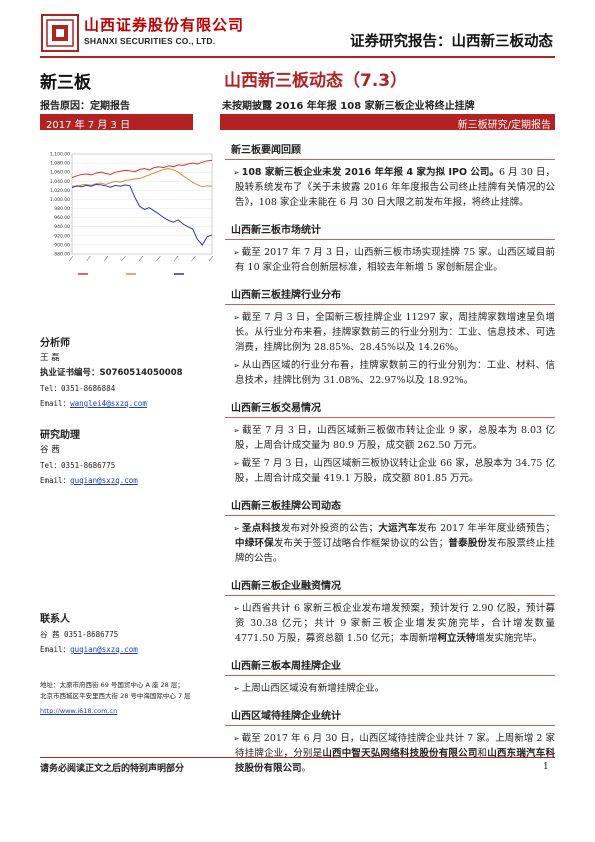  Describe the element at coordinates (104, 480) in the screenshot. I see `assistant-email: guqian@sxzq.com` at that location.